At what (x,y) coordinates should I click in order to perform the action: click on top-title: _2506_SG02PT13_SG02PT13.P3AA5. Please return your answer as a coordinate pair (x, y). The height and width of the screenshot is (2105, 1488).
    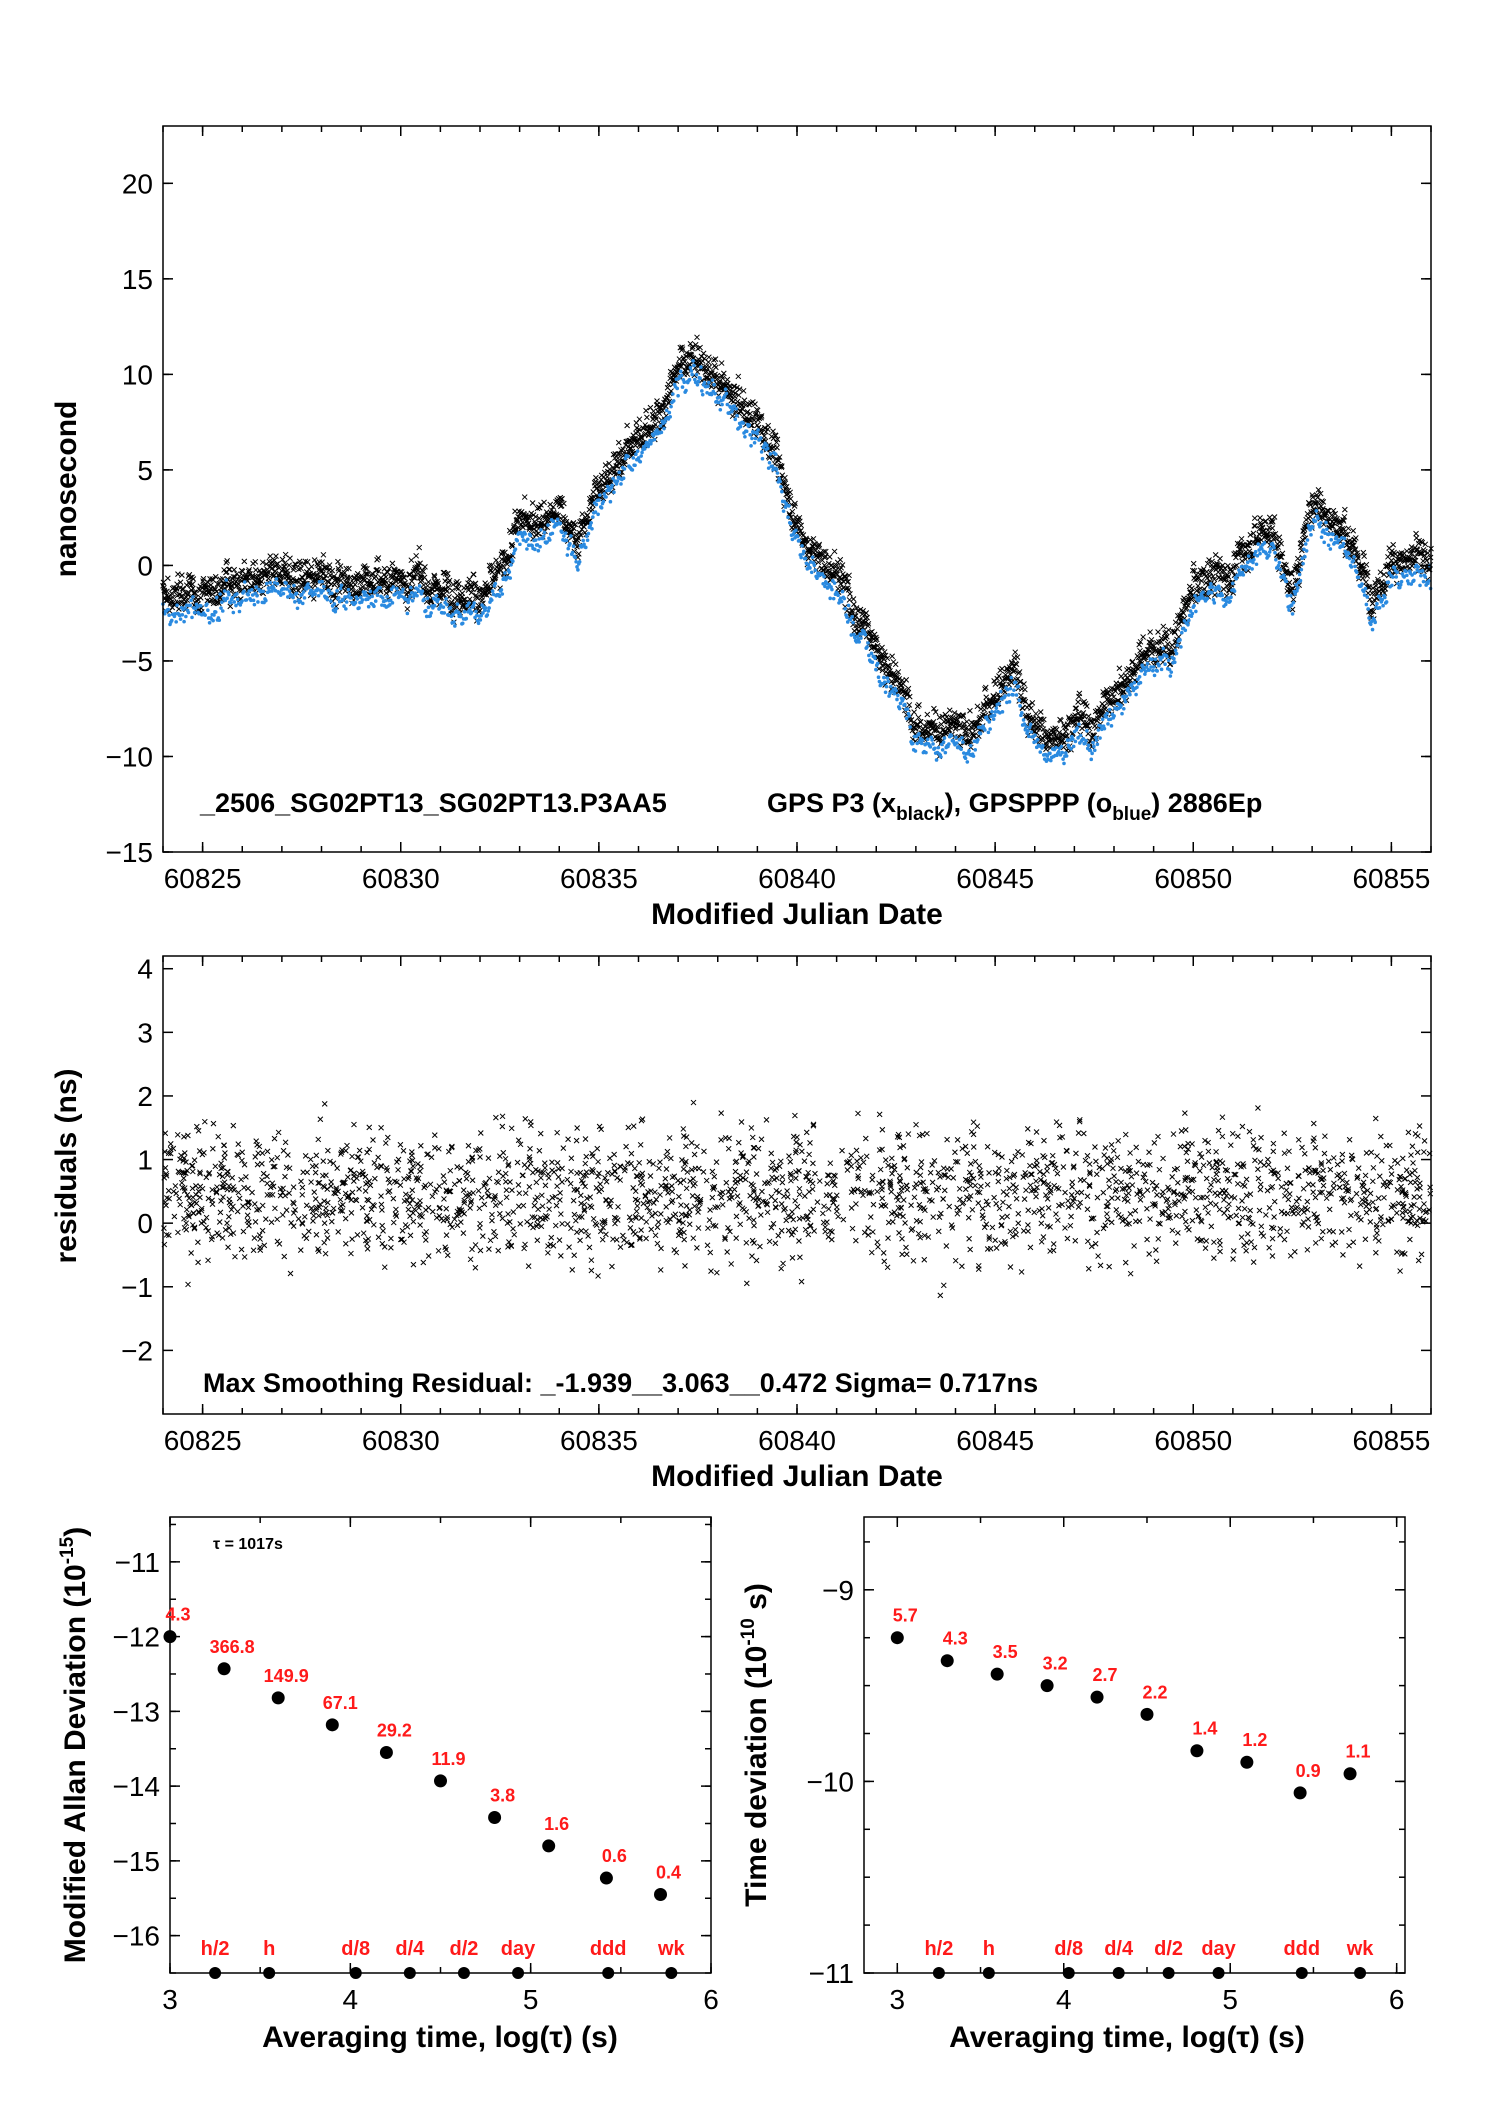
    Looking at the image, I should click on (433, 803).